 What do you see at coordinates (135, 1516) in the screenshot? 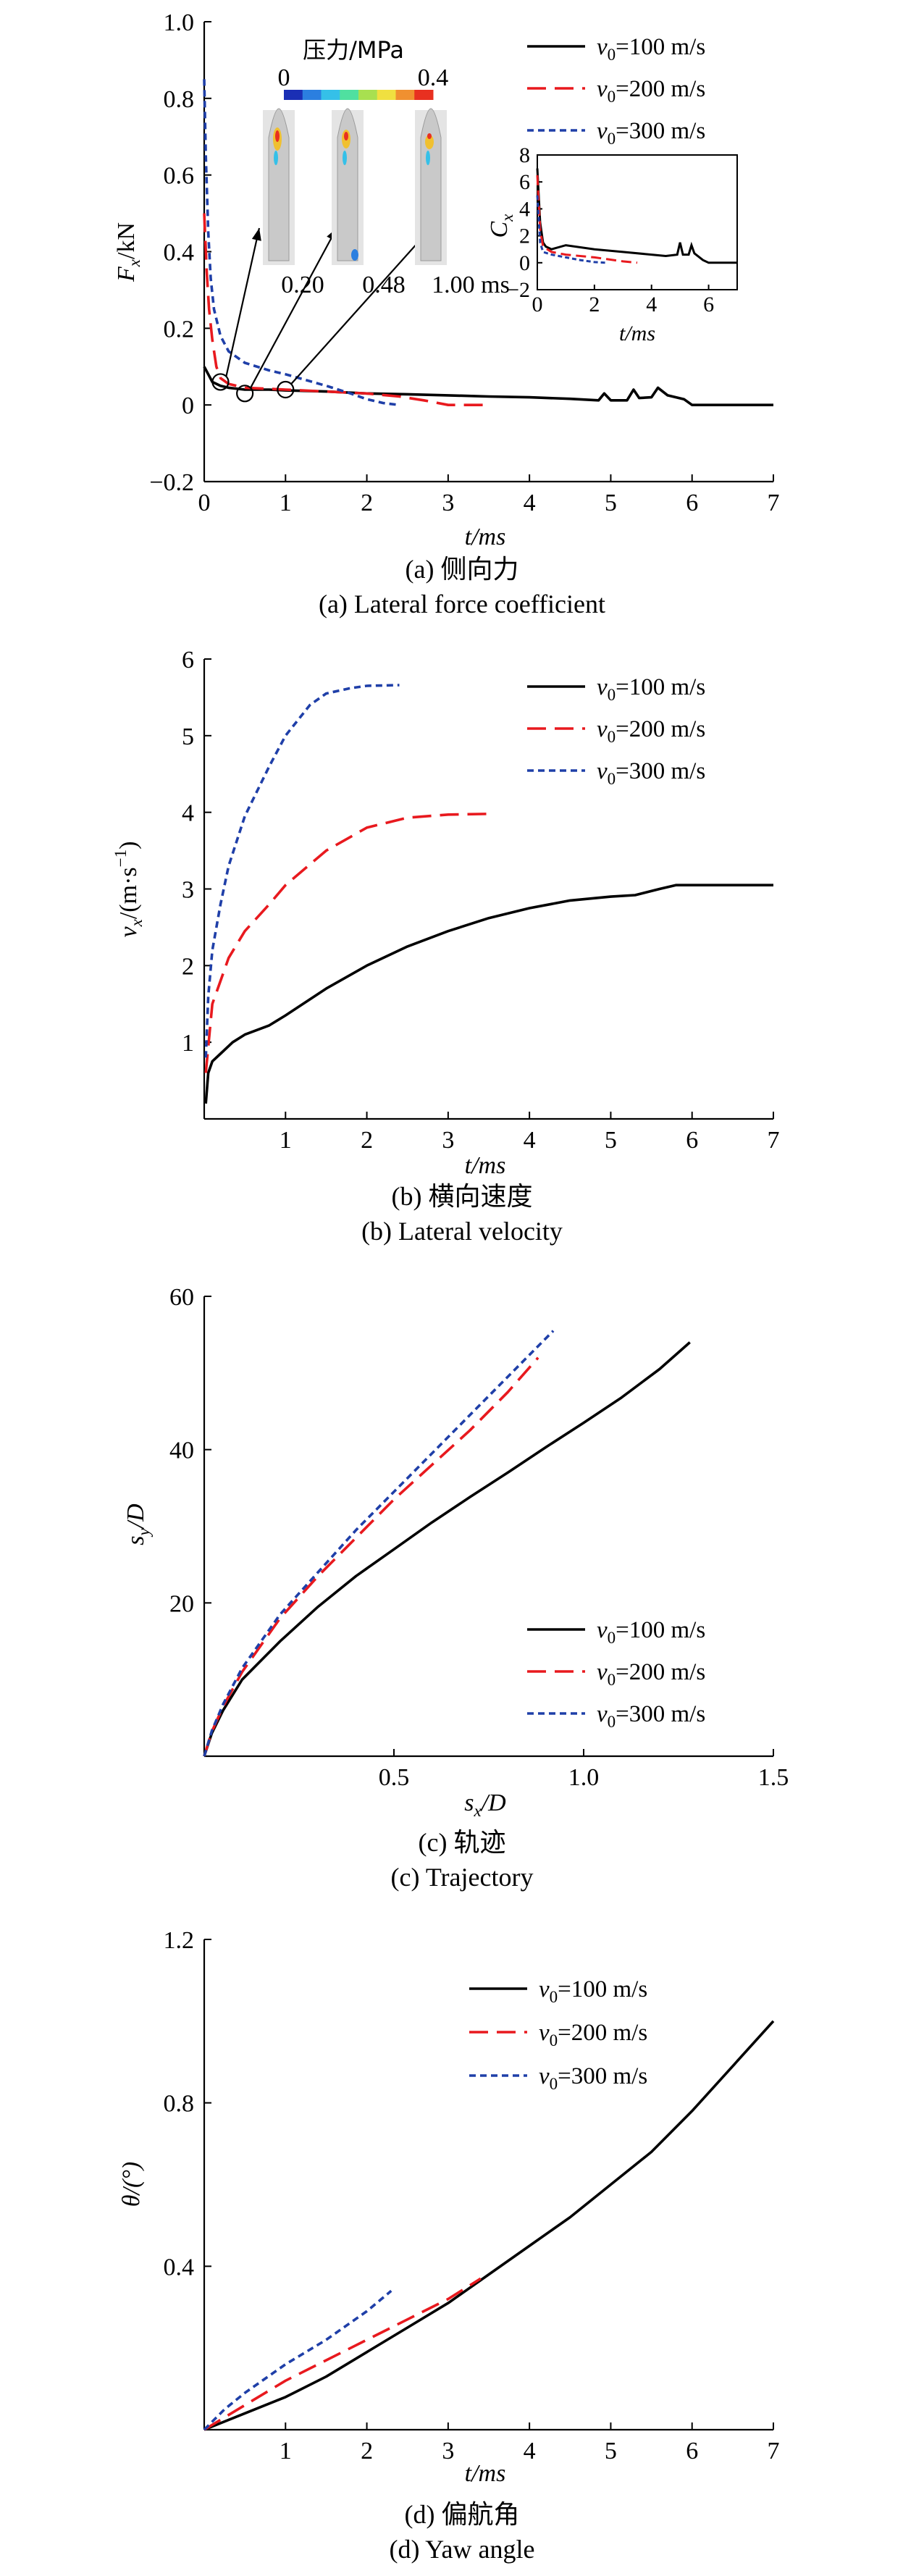
I see `y-axis-title-part: /D` at bounding box center [135, 1516].